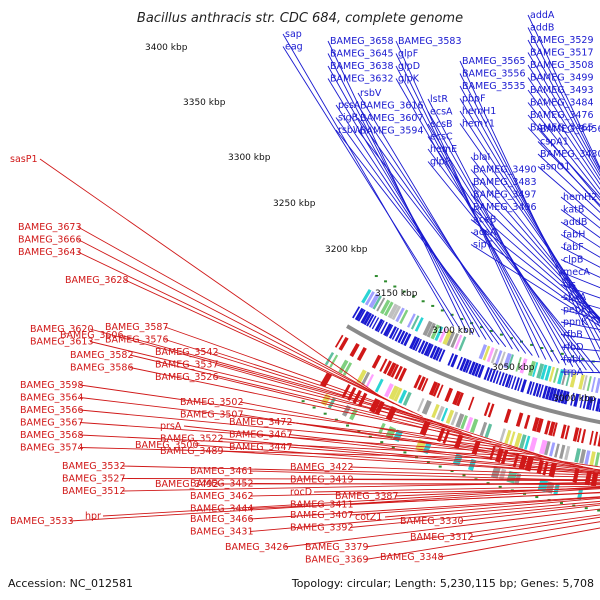 The height and width of the screenshot is (600, 600). Describe the element at coordinates (412, 557) in the screenshot. I see `gene-label-reverse: BAMEG_3348` at that location.